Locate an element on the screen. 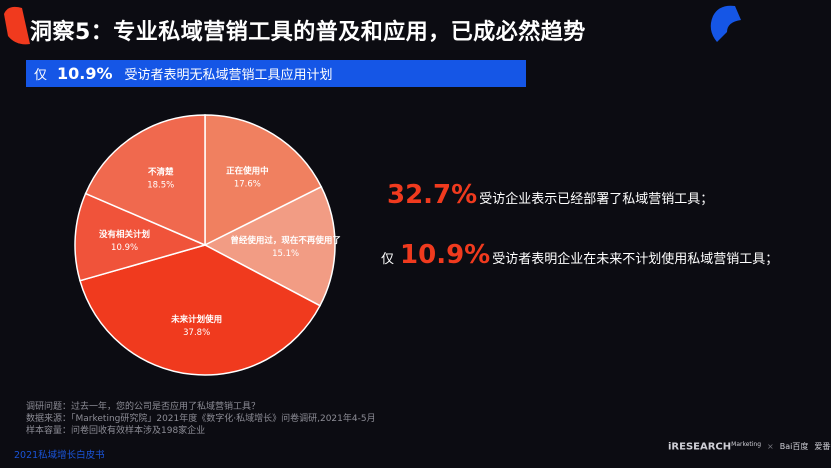 This screenshot has height=468, width=831. third-logo: 爱番番 is located at coordinates (822, 447).